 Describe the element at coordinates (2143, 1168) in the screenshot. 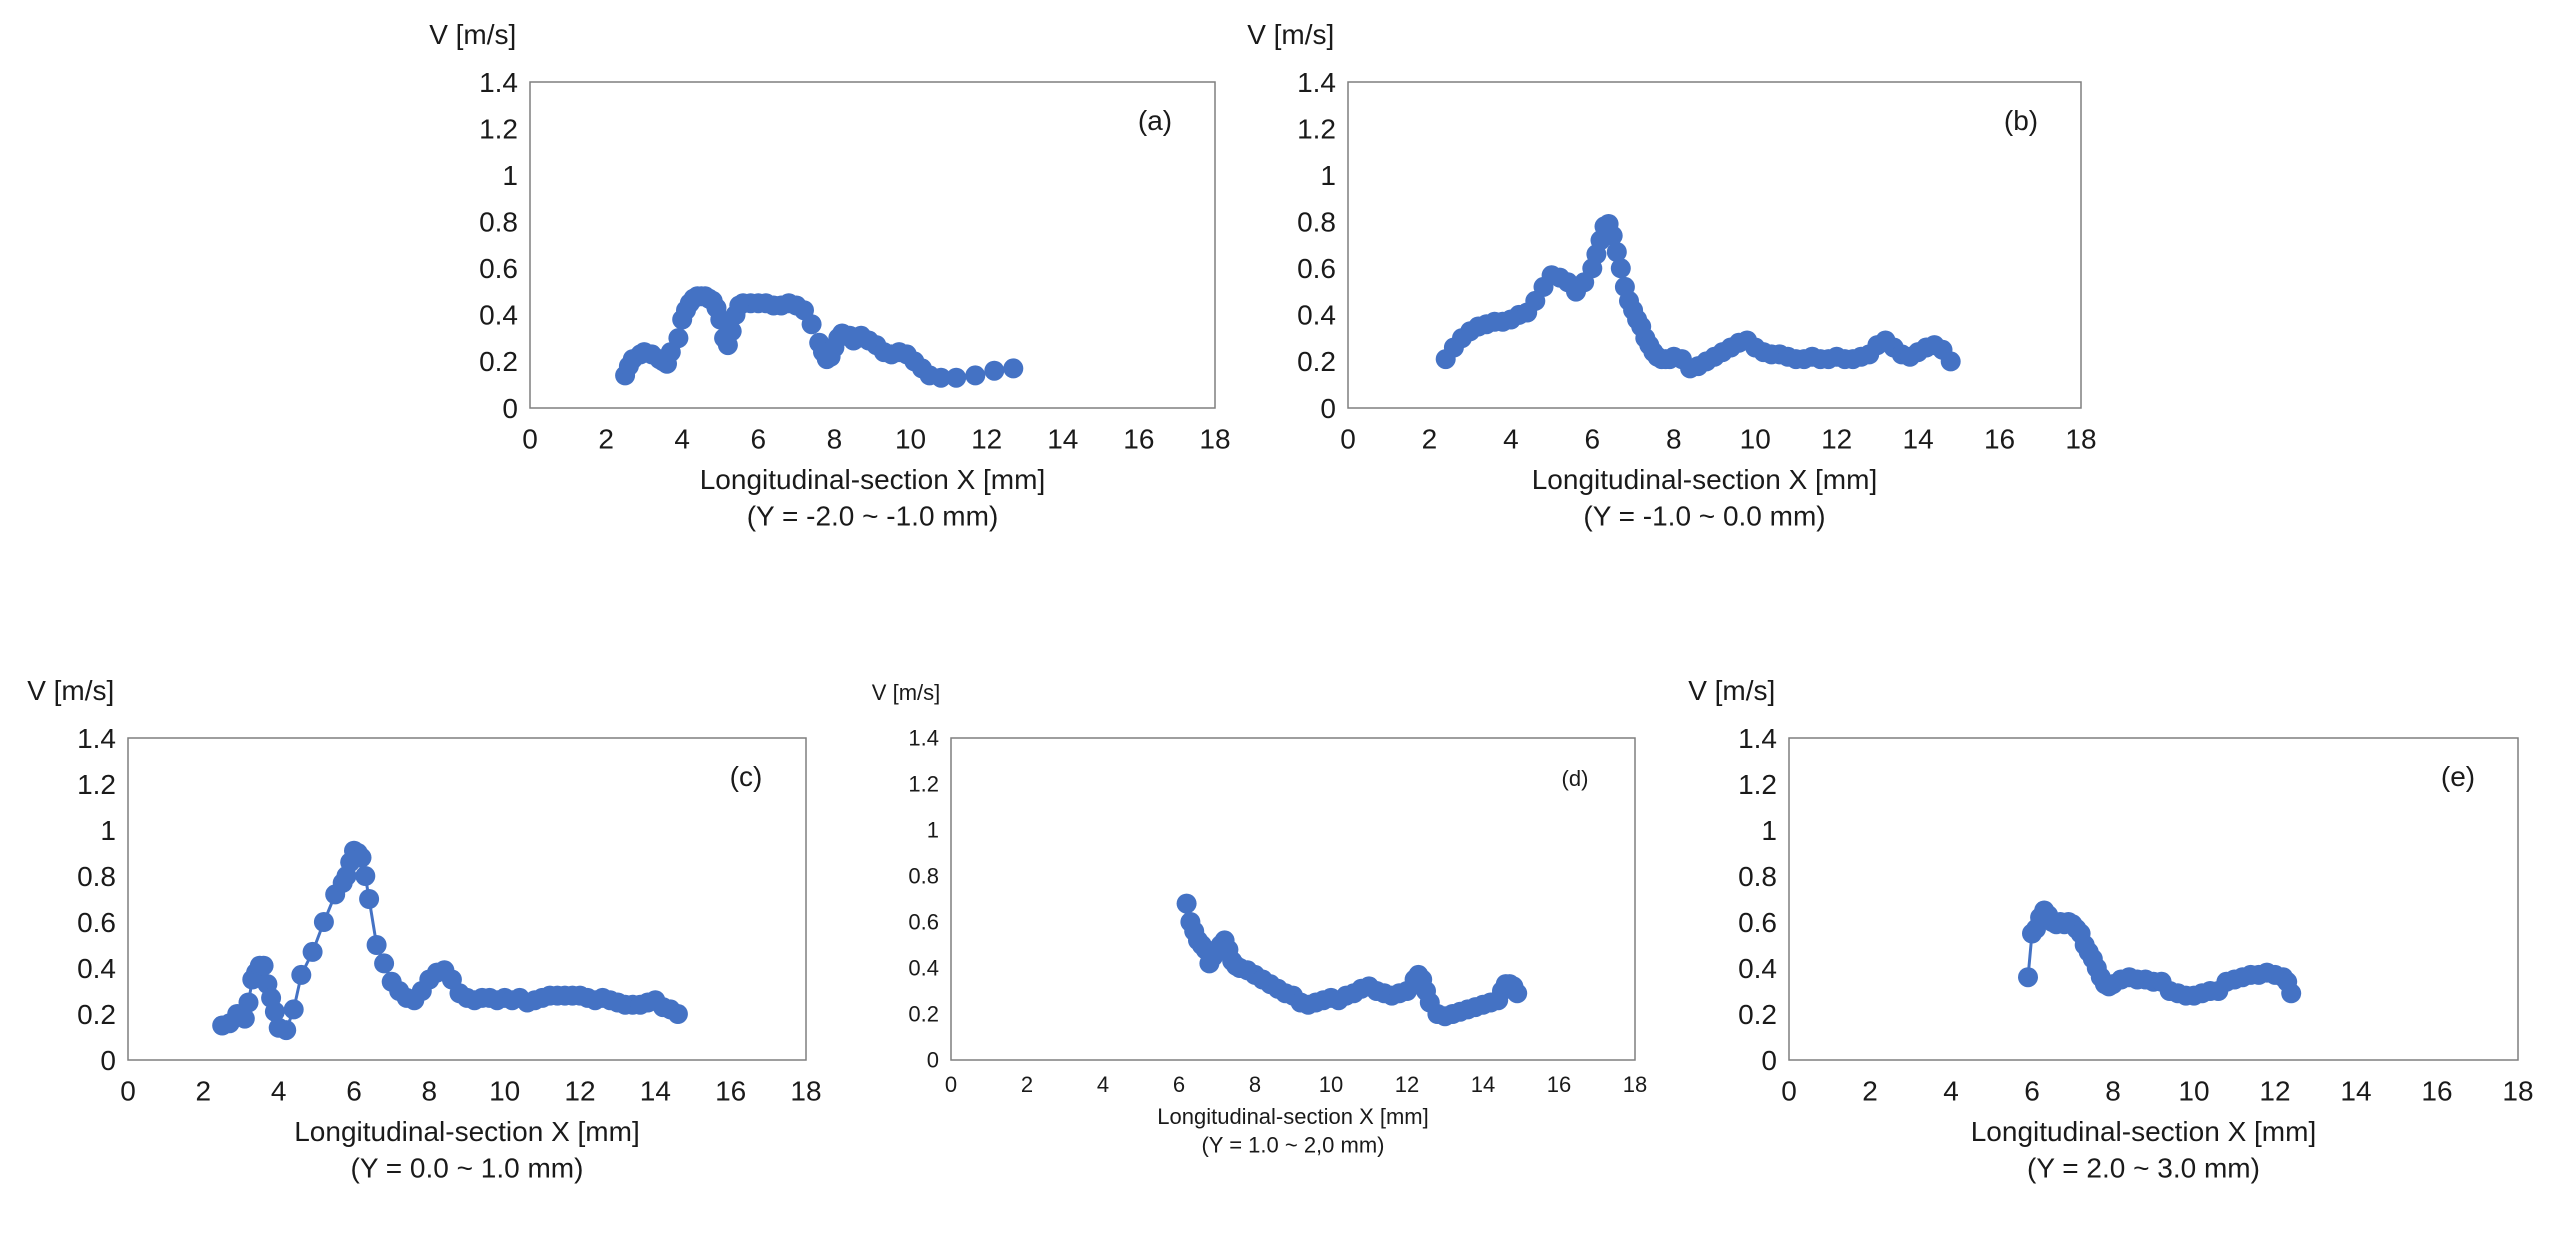

I see `range-subtitle: (Y = 2.0 ~ 3.0 mm)` at that location.